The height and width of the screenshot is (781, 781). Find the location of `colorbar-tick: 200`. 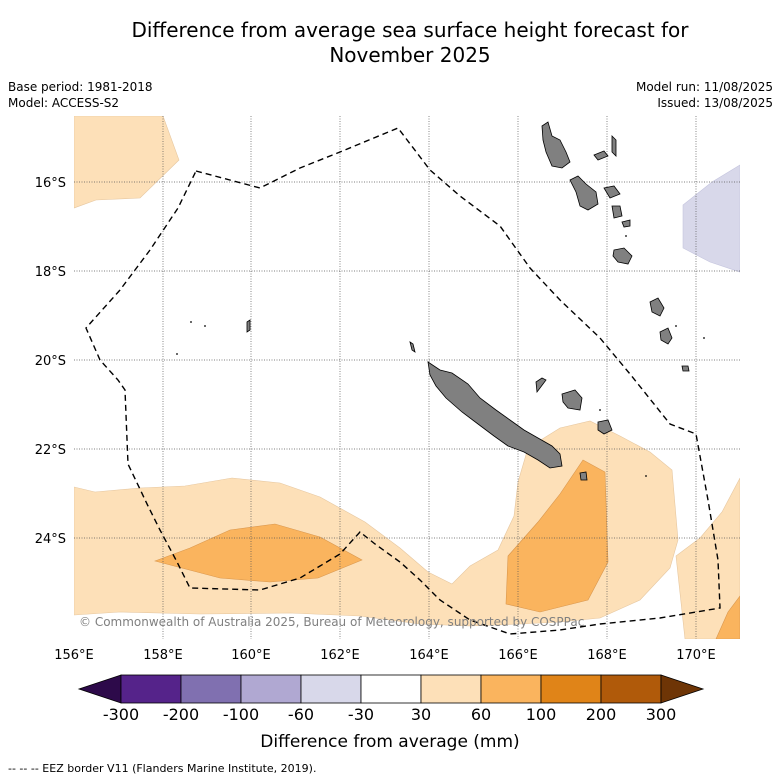

colorbar-tick: 200 is located at coordinates (601, 714).